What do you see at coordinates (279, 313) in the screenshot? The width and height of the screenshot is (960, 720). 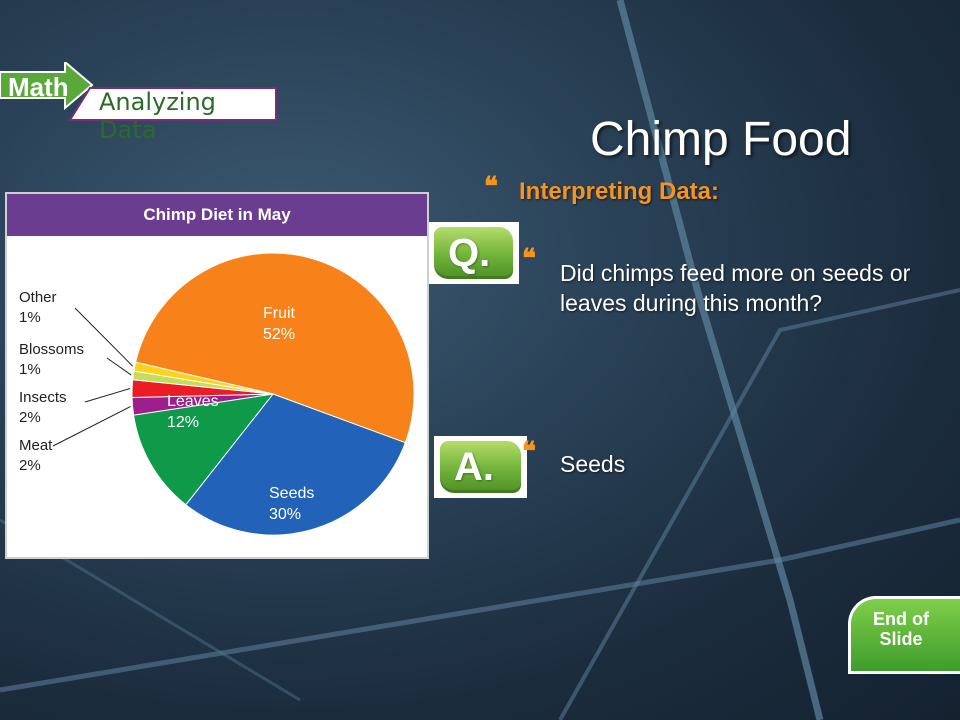 I see `slice-name-fruit: Fruit` at bounding box center [279, 313].